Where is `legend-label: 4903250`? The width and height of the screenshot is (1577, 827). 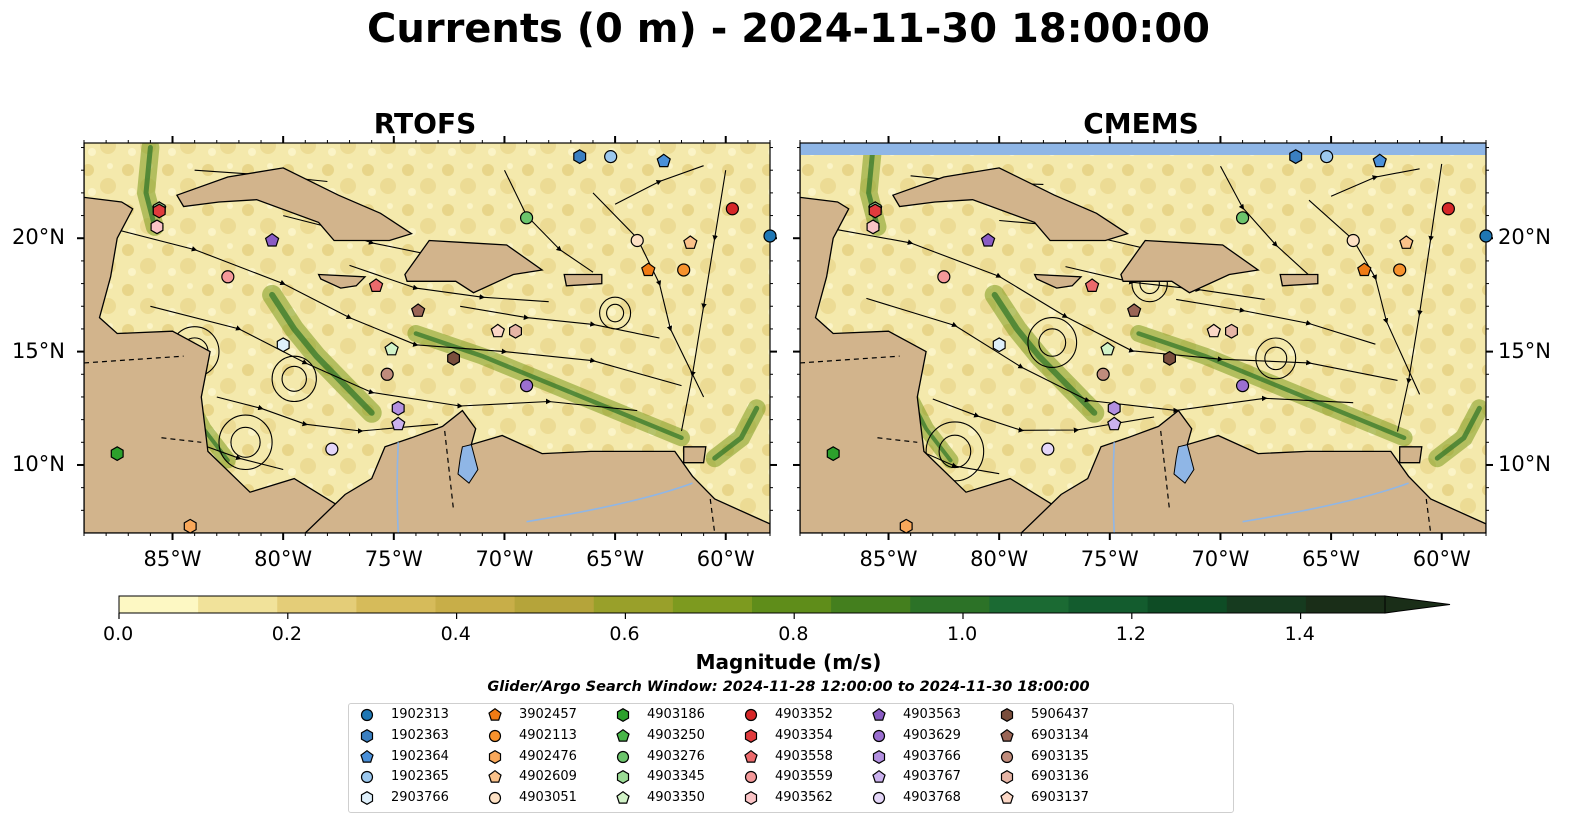
legend-label: 4903250 is located at coordinates (676, 735).